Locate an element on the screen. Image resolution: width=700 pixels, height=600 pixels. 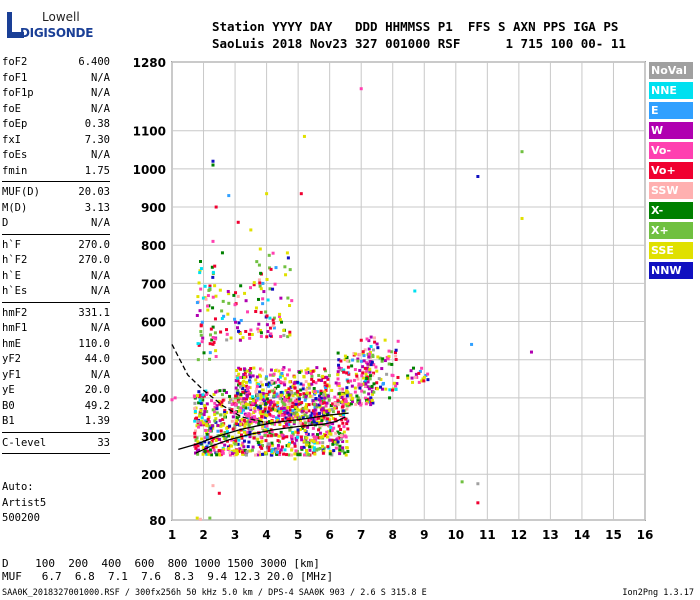
lowell-digisonde-logo: Lowell DIGISONDE is located at coordinates (51, 25).